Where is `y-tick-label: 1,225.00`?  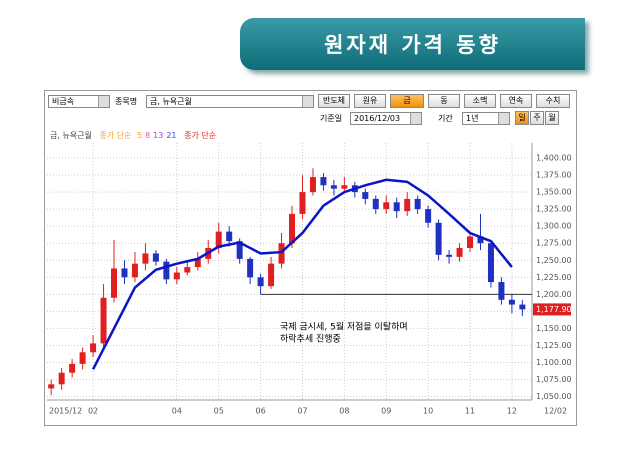
y-tick-label: 1,225.00 is located at coordinates (554, 277).